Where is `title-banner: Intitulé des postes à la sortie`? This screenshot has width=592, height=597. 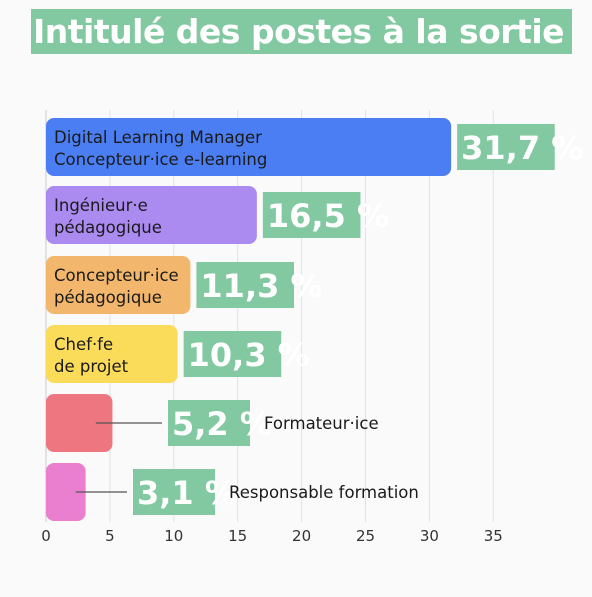
title-banner: Intitulé des postes à la sortie is located at coordinates (301, 31).